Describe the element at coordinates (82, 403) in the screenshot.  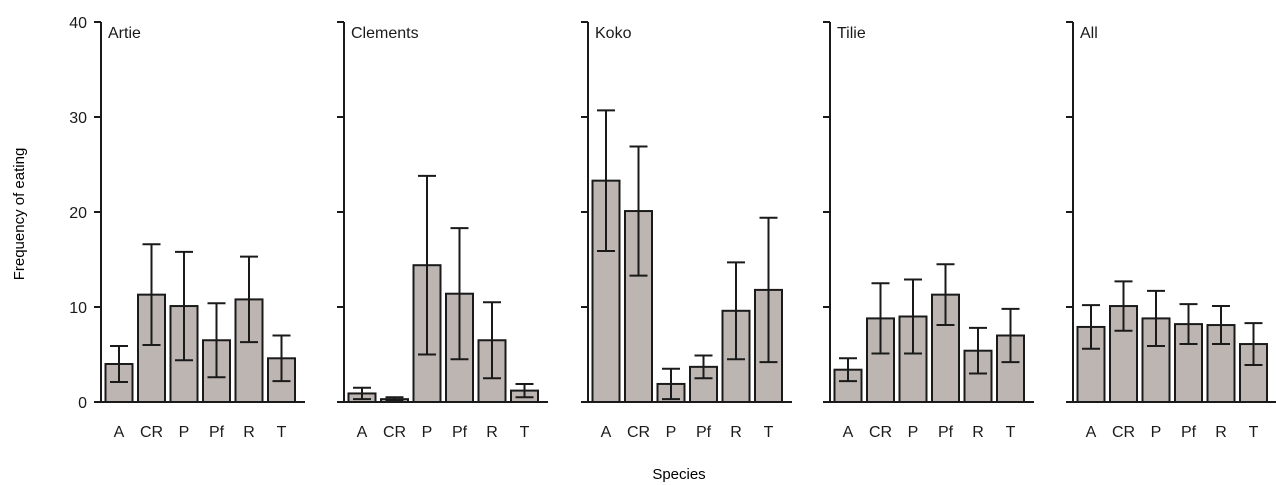
I see `y-tick-label: 0` at that location.